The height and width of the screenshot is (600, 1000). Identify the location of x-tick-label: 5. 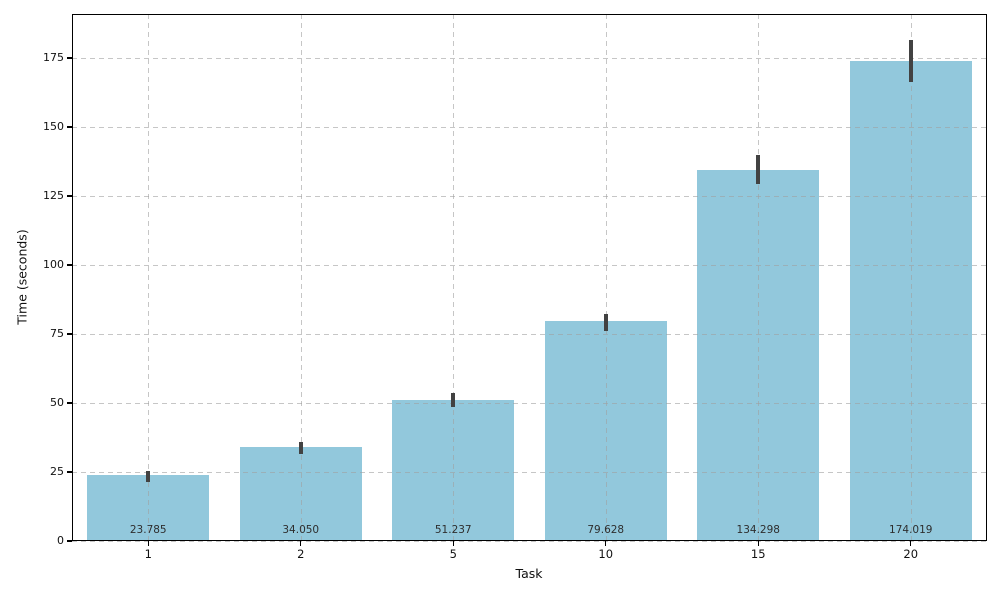
(453, 554).